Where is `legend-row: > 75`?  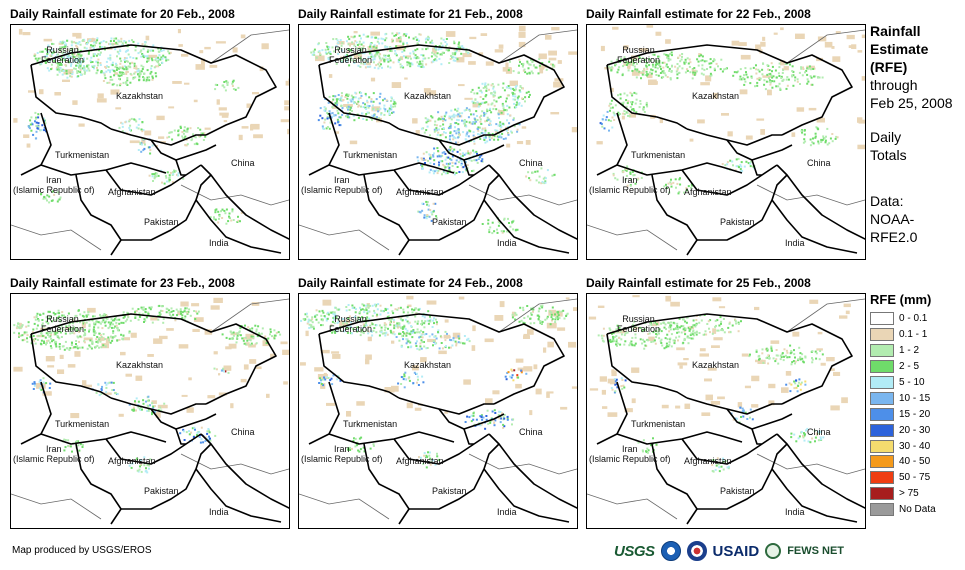
legend-row: > 75 is located at coordinates (903, 494).